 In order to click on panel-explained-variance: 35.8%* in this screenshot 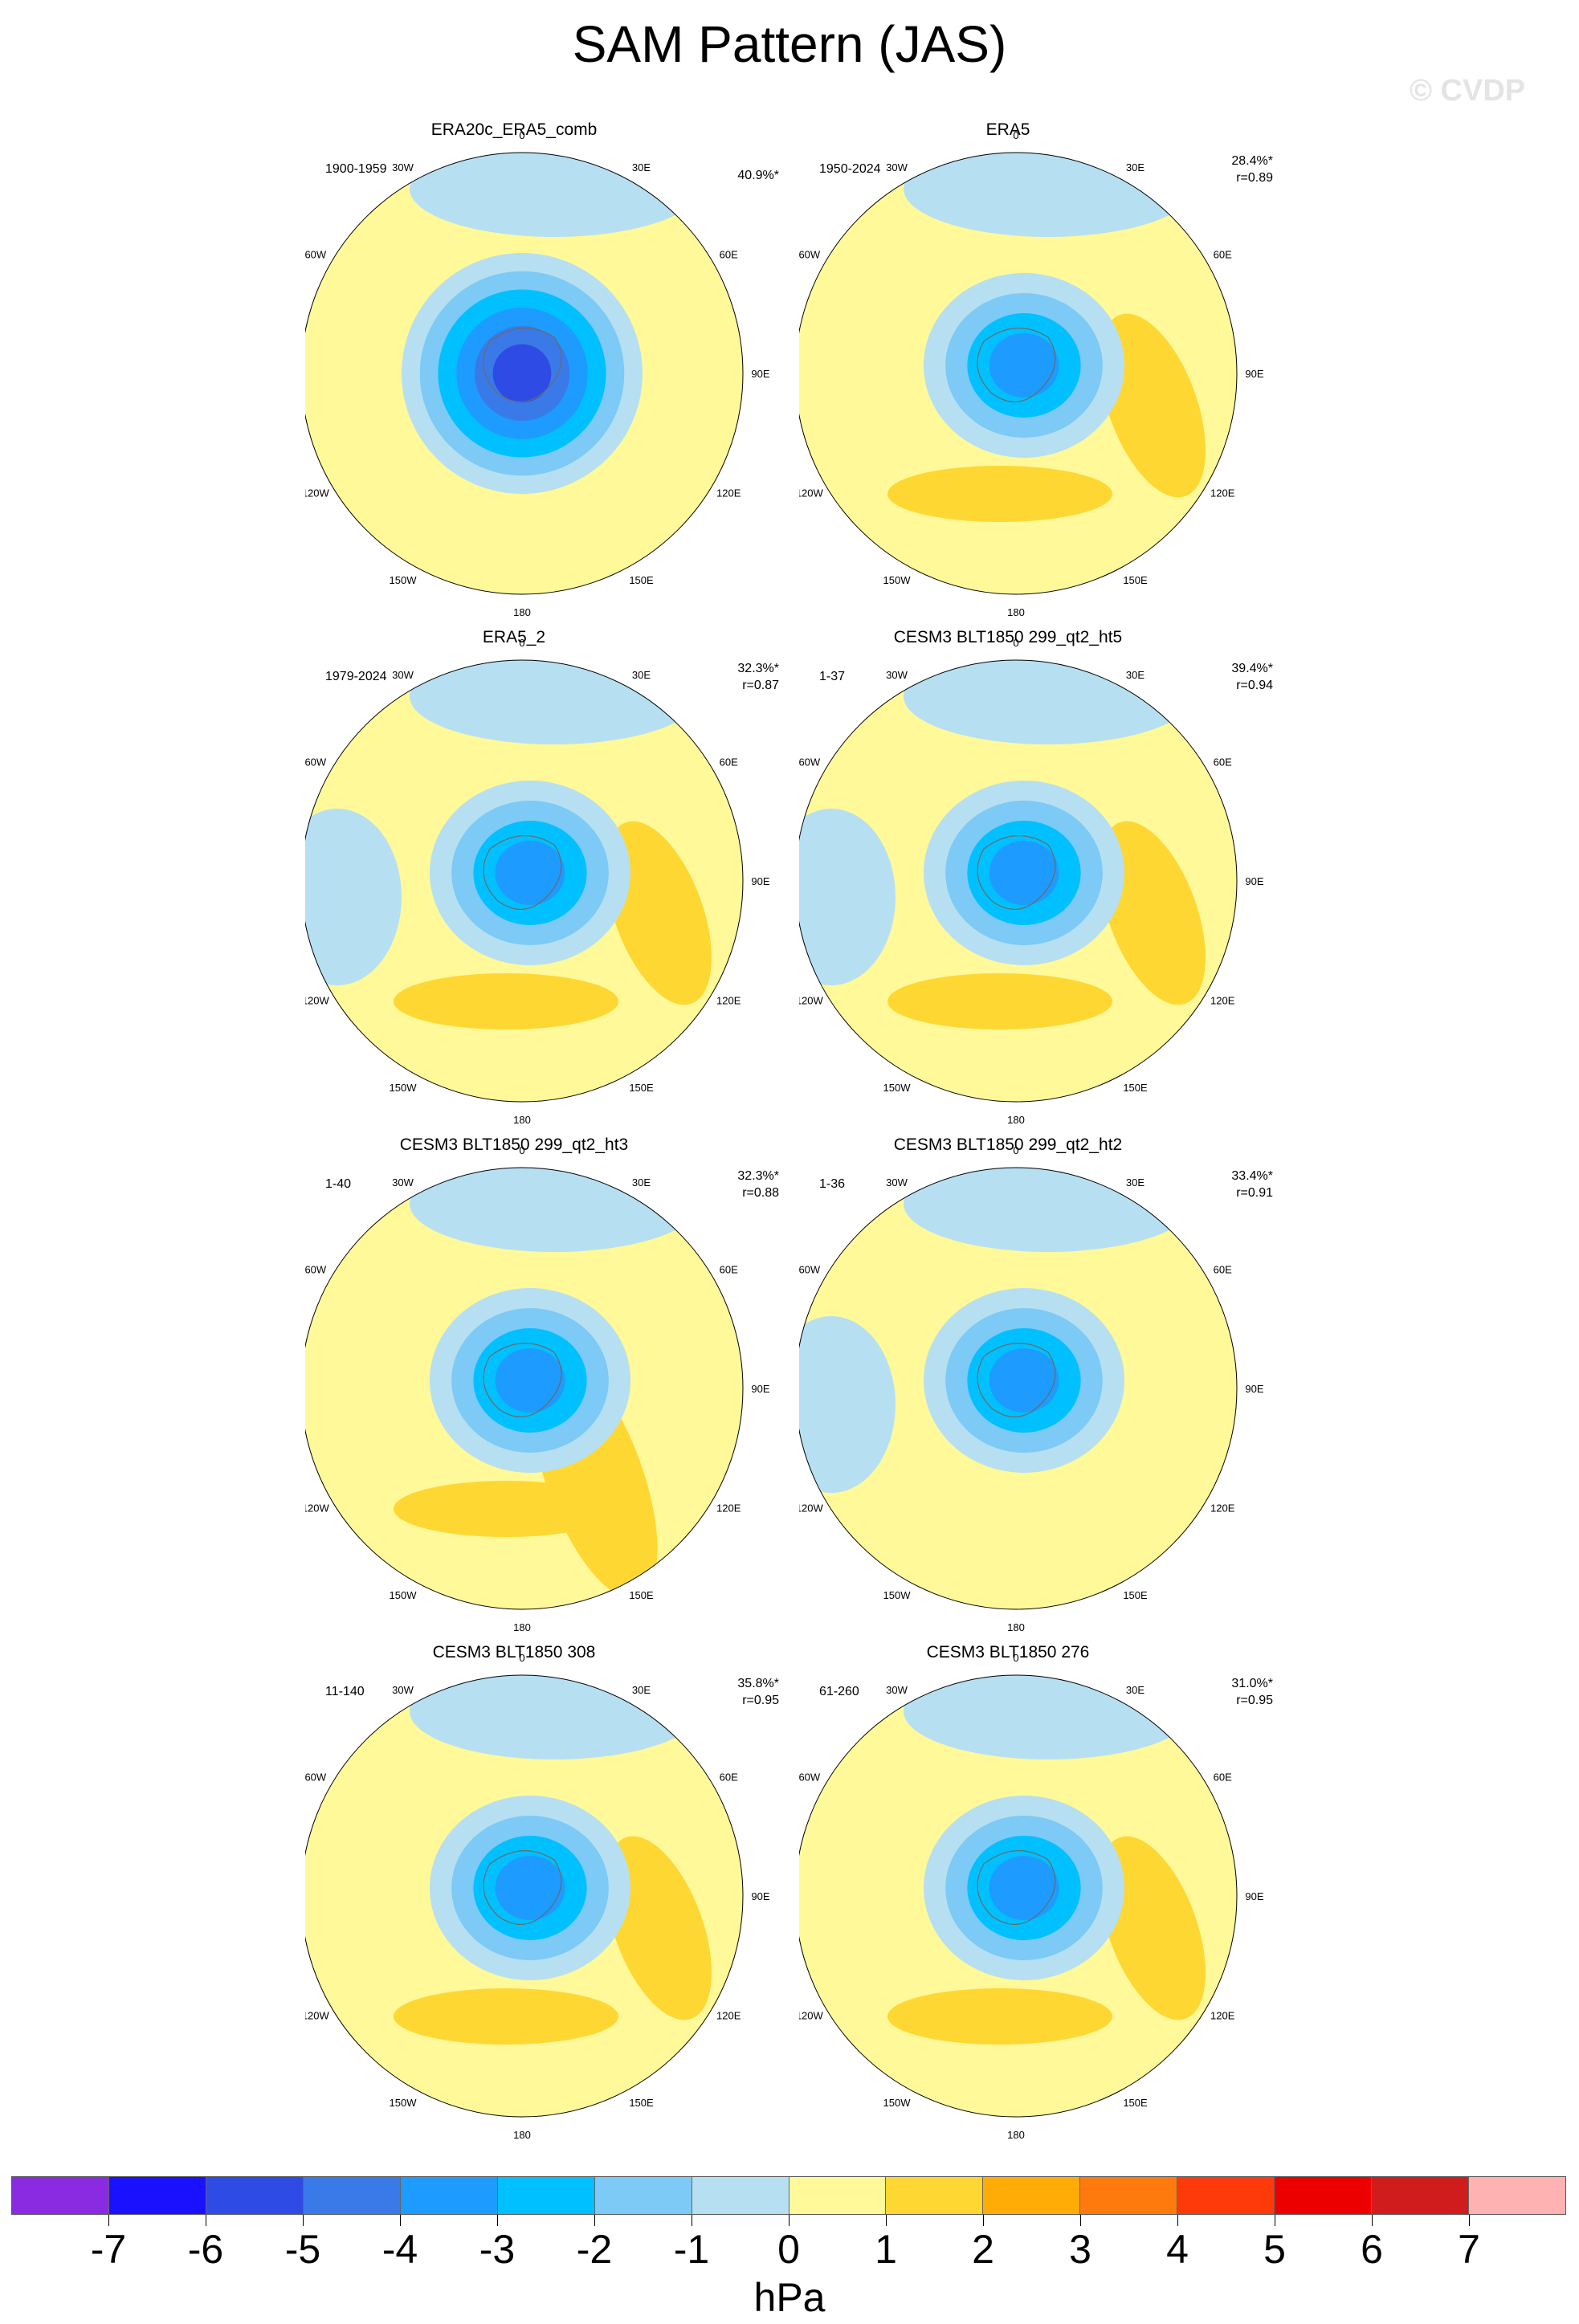, I will do `click(758, 1684)`.